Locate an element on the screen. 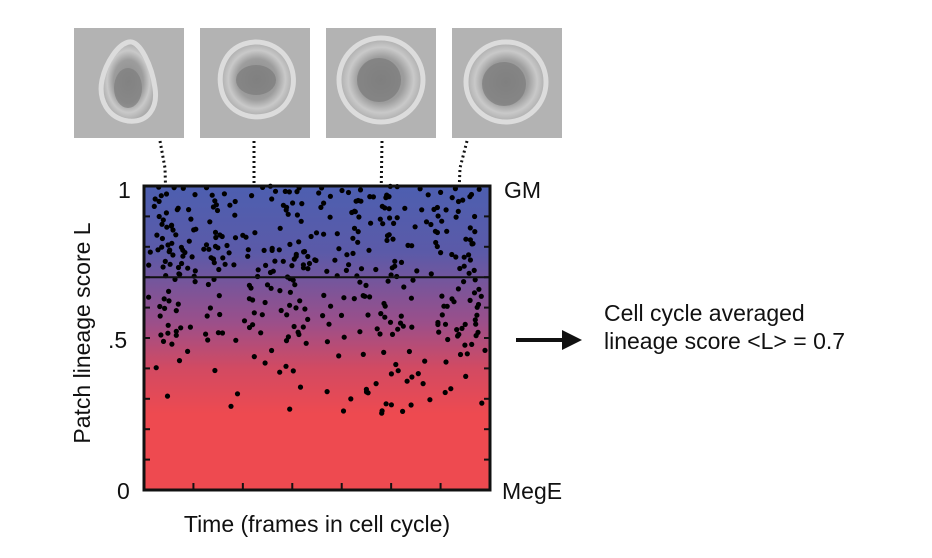  cell-images is located at coordinates (318, 83).